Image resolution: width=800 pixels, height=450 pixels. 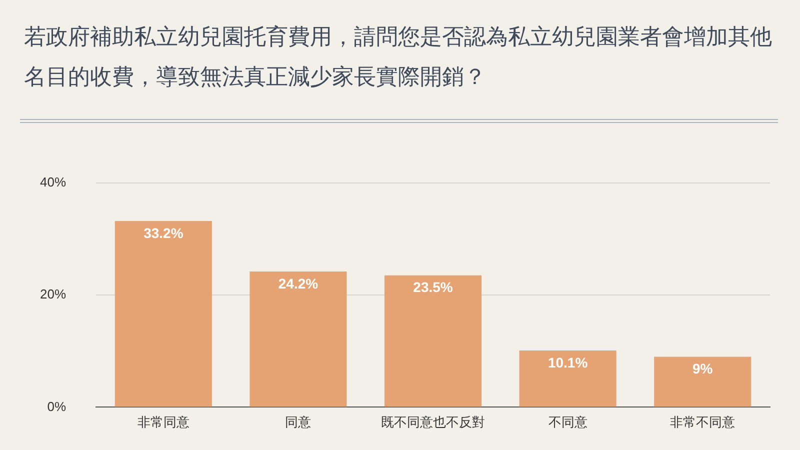 What do you see at coordinates (703, 422) in the screenshot?
I see `x-tick-label: 非常不同意` at bounding box center [703, 422].